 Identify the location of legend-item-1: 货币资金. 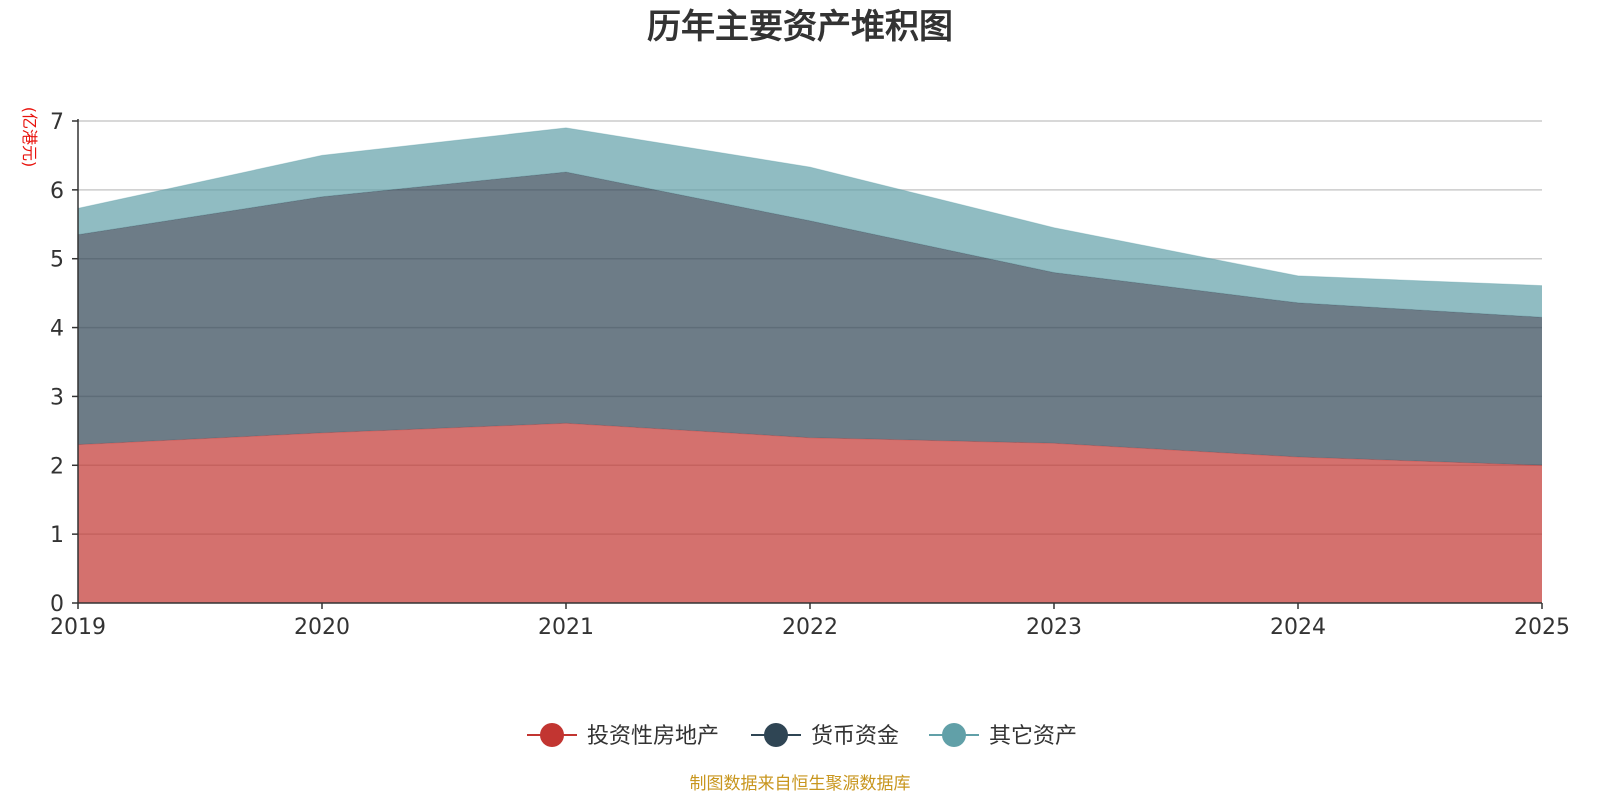
(825, 736).